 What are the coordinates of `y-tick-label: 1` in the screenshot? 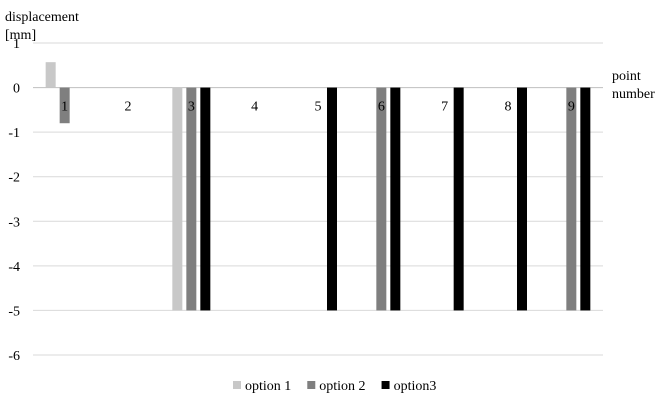 It's located at (16, 44).